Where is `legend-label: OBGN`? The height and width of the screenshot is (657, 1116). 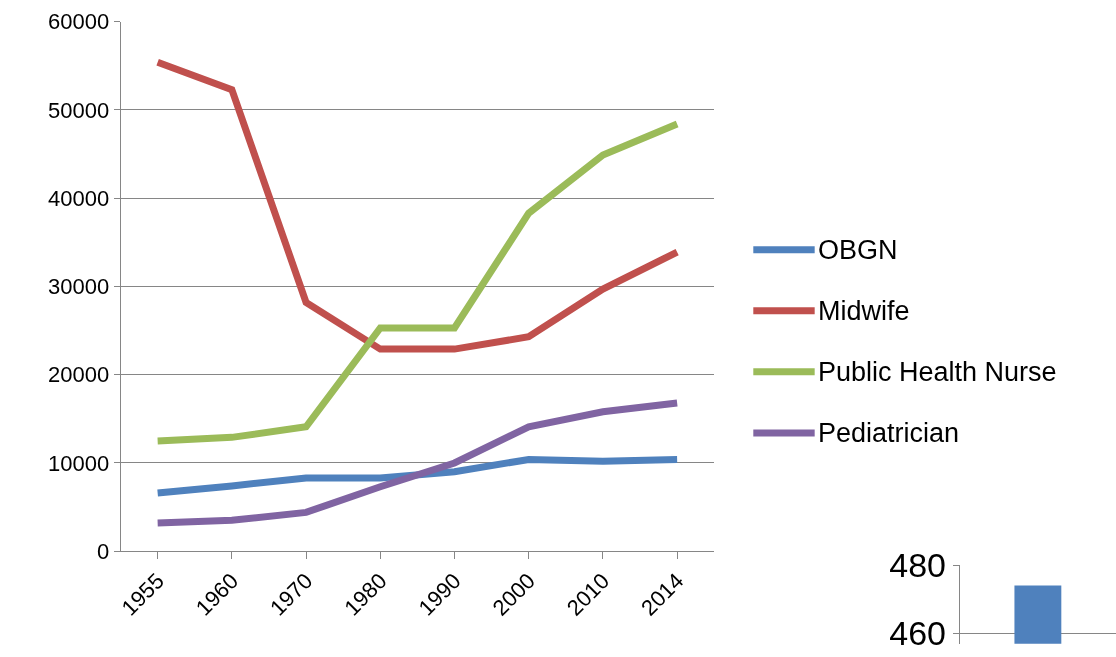
legend-label: OBGN is located at coordinates (858, 250).